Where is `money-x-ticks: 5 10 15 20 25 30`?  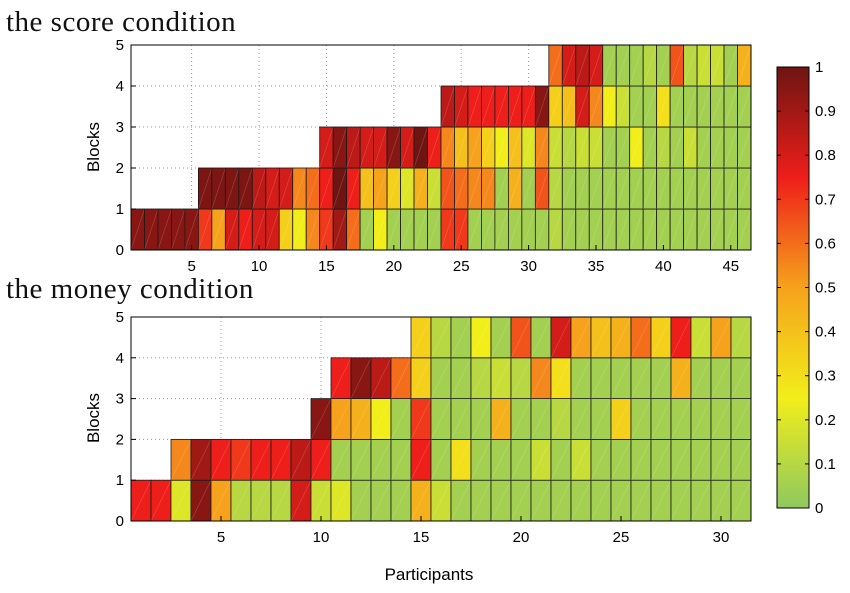 money-x-ticks: 5 10 15 20 25 30 is located at coordinates (473, 531).